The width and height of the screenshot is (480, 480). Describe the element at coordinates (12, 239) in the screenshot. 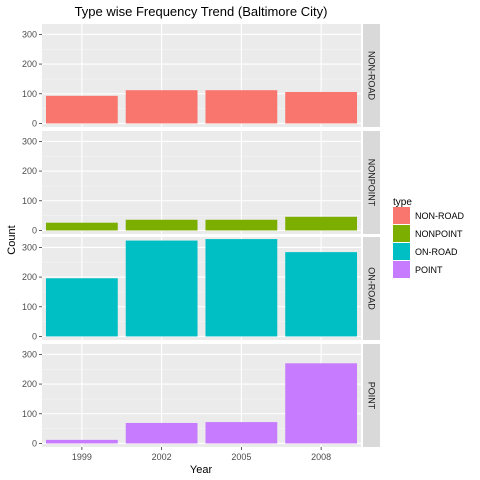

I see `y-axis-title: Count` at that location.